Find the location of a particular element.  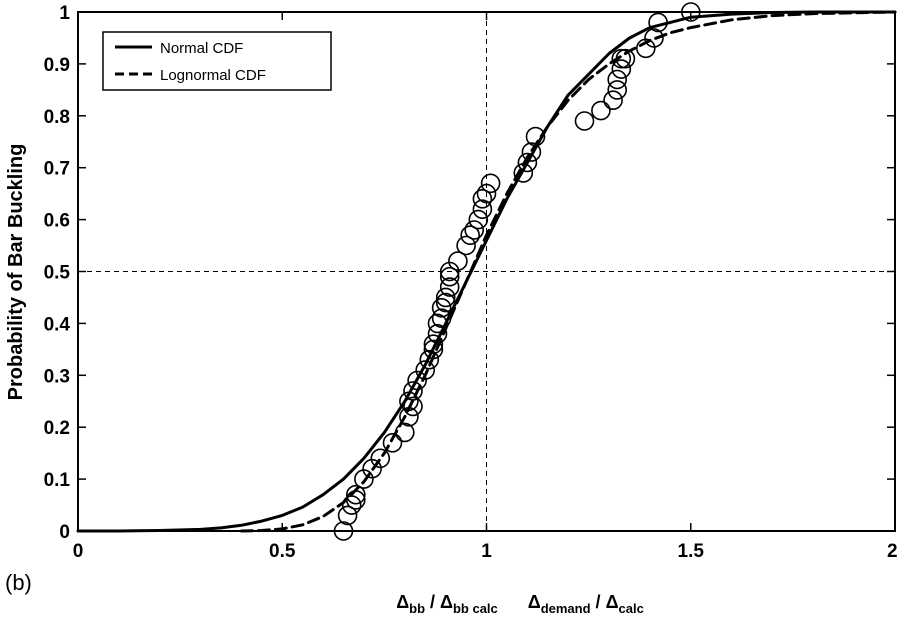

legend-label-lognormal: Lognormal CDF is located at coordinates (213, 75).